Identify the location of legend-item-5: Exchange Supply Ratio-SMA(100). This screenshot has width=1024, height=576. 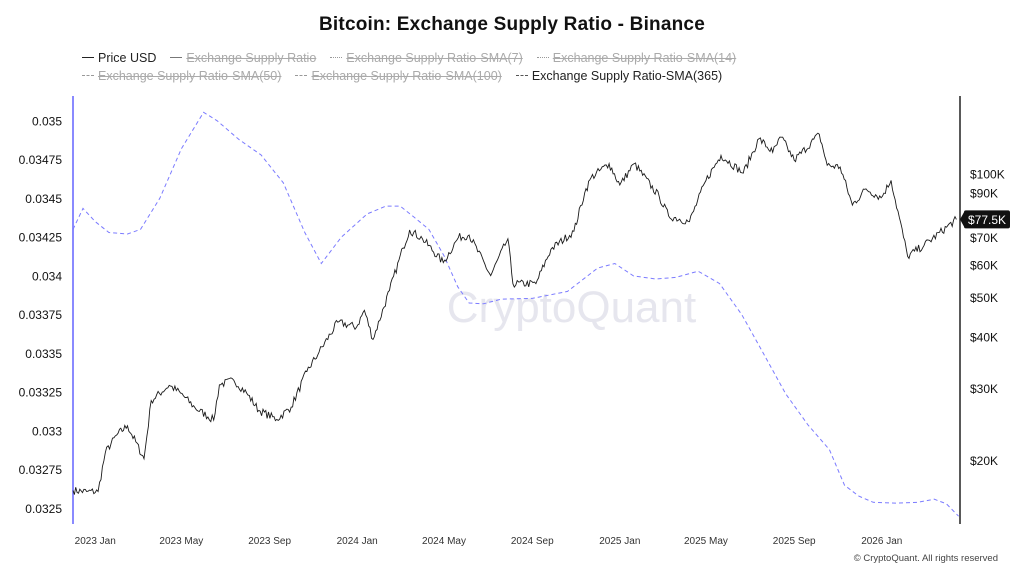
(398, 76).